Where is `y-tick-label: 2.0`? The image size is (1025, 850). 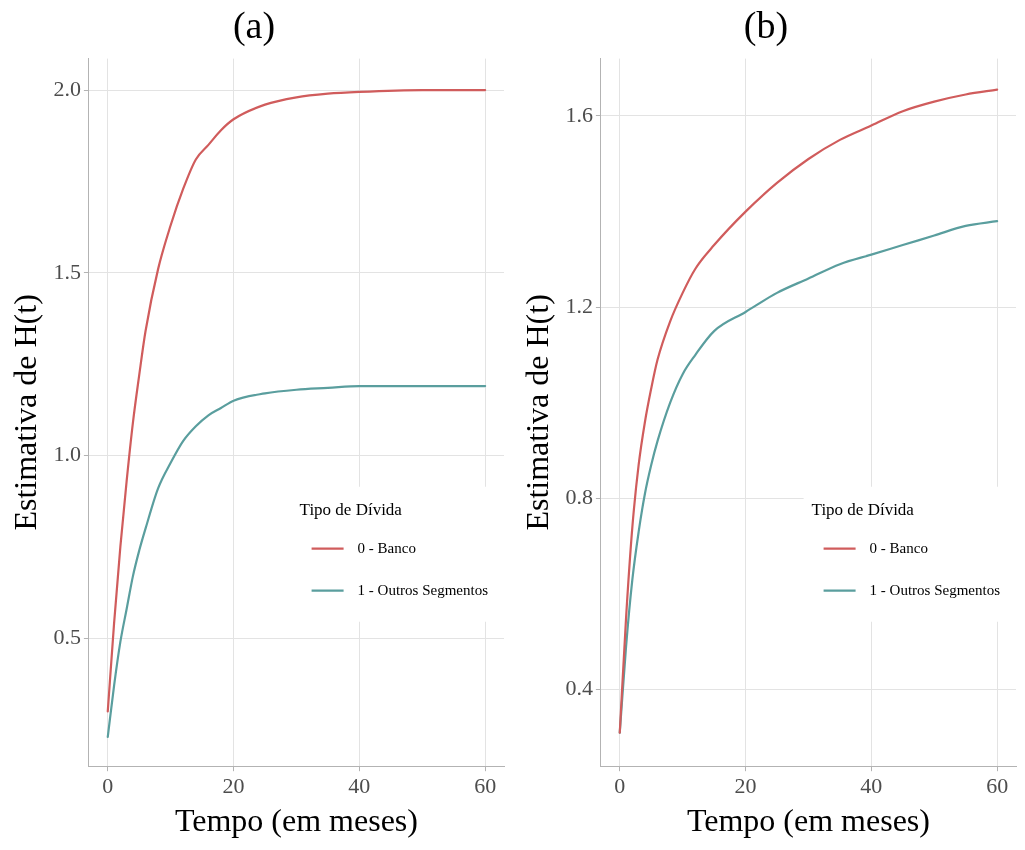
y-tick-label: 2.0 is located at coordinates (67, 88).